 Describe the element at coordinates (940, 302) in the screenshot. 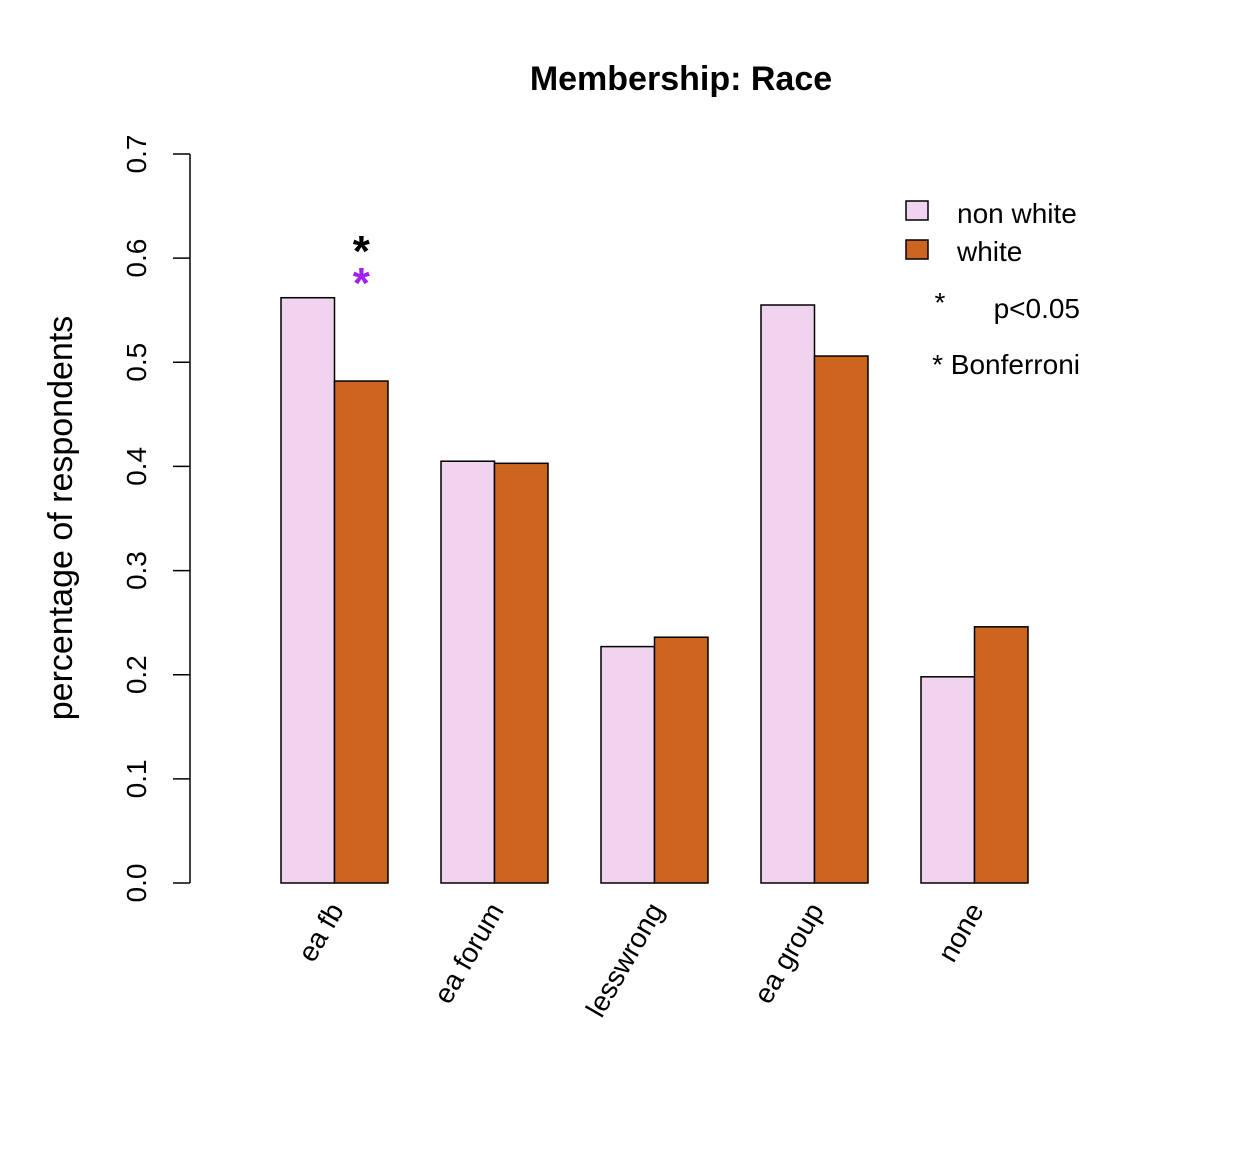

I see `legend-p-star: *` at that location.